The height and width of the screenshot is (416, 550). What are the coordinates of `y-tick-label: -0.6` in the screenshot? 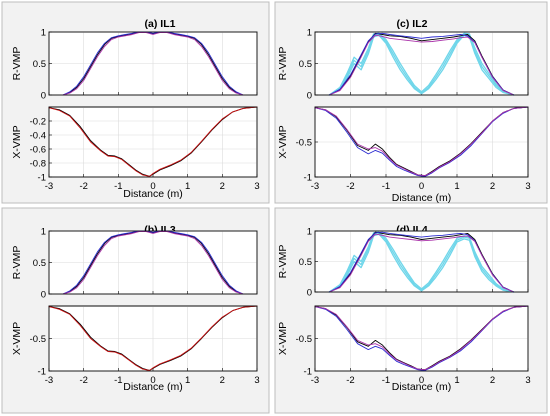 It's located at (38, 149).